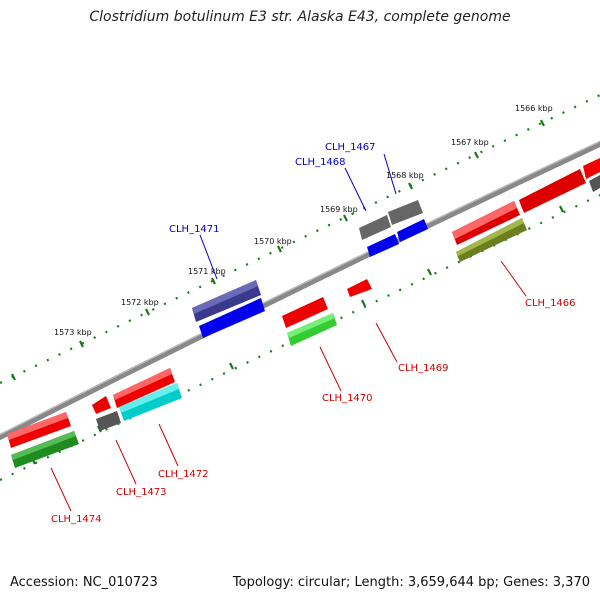 The height and width of the screenshot is (600, 600). What do you see at coordinates (73, 332) in the screenshot?
I see `scale-label: 1573 kbp` at bounding box center [73, 332].